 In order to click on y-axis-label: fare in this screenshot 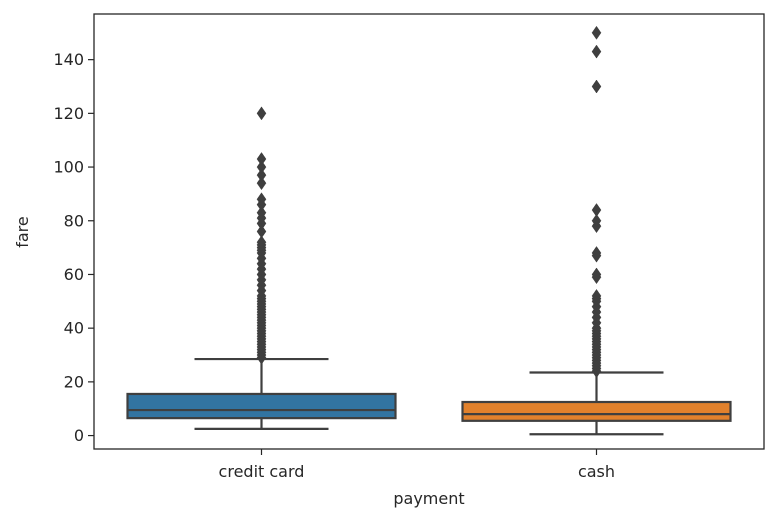, I will do `click(22, 232)`.